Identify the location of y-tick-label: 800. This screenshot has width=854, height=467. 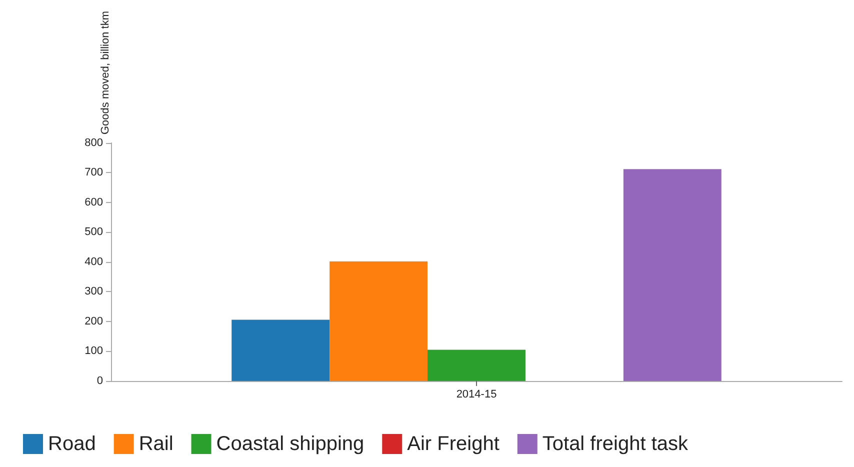
(93, 142).